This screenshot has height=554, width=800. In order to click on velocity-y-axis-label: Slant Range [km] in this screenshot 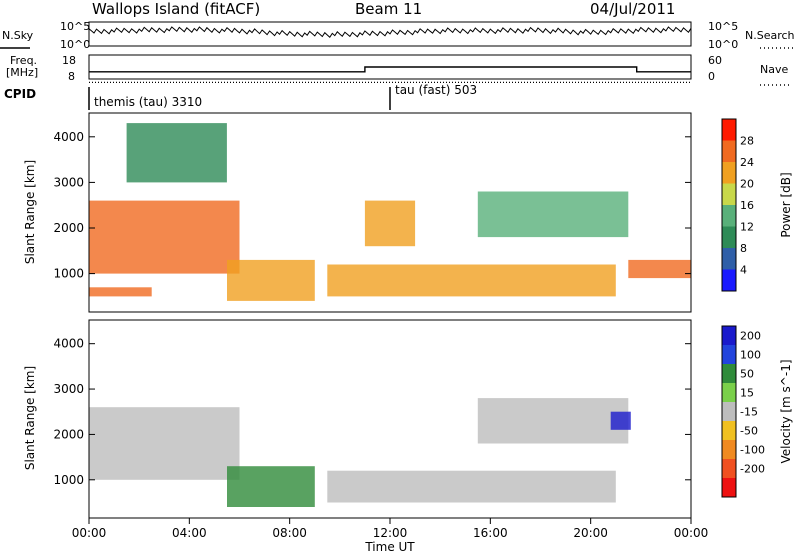, I will do `click(30, 418)`.